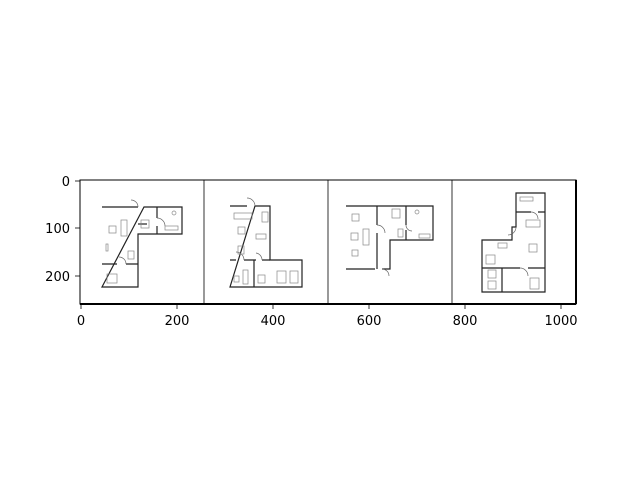 The height and width of the screenshot is (480, 640). I want to click on y-tick-label: 100, so click(57, 229).